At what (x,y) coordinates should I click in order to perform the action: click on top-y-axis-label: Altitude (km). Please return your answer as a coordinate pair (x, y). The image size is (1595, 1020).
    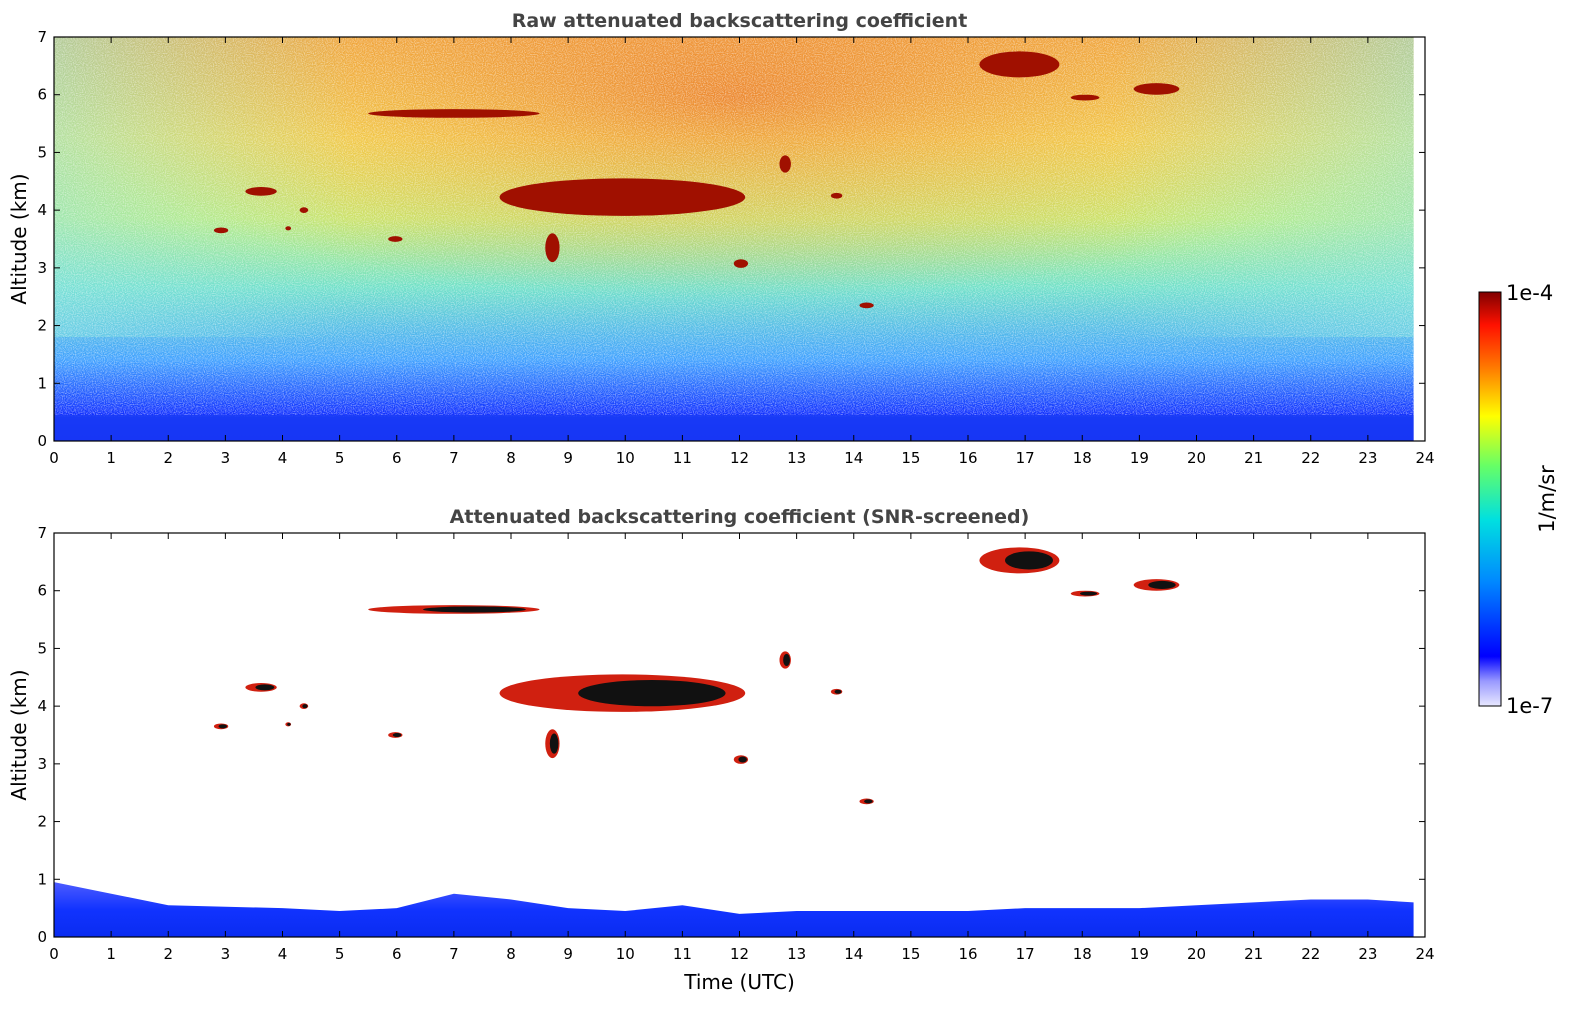
    Looking at the image, I should click on (19, 238).